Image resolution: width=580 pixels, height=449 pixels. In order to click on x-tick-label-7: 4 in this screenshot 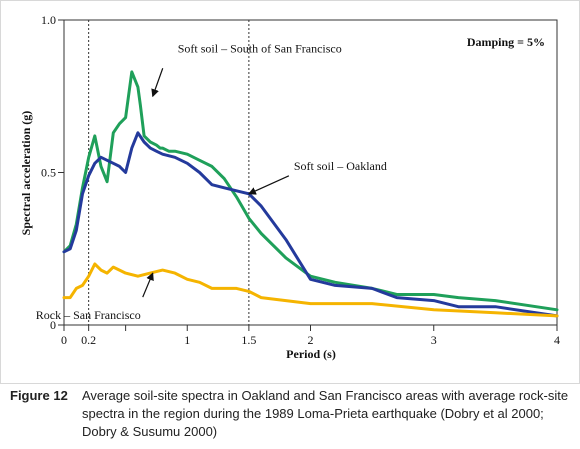, I will do `click(557, 340)`.